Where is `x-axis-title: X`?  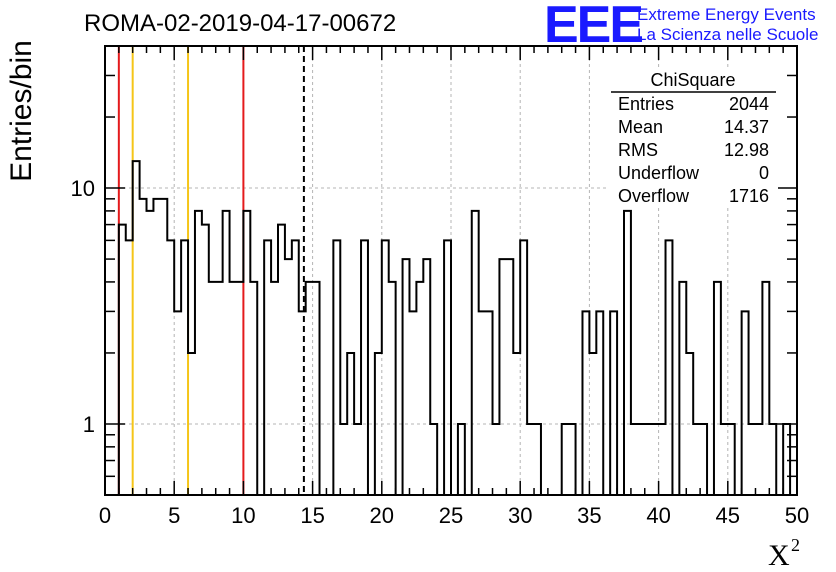
x-axis-title: X is located at coordinates (779, 555).